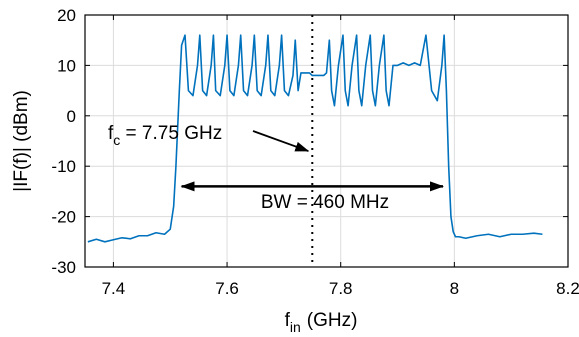 Image resolution: width=579 pixels, height=337 pixels. I want to click on x-axis-label: fin (GHz), so click(321, 322).